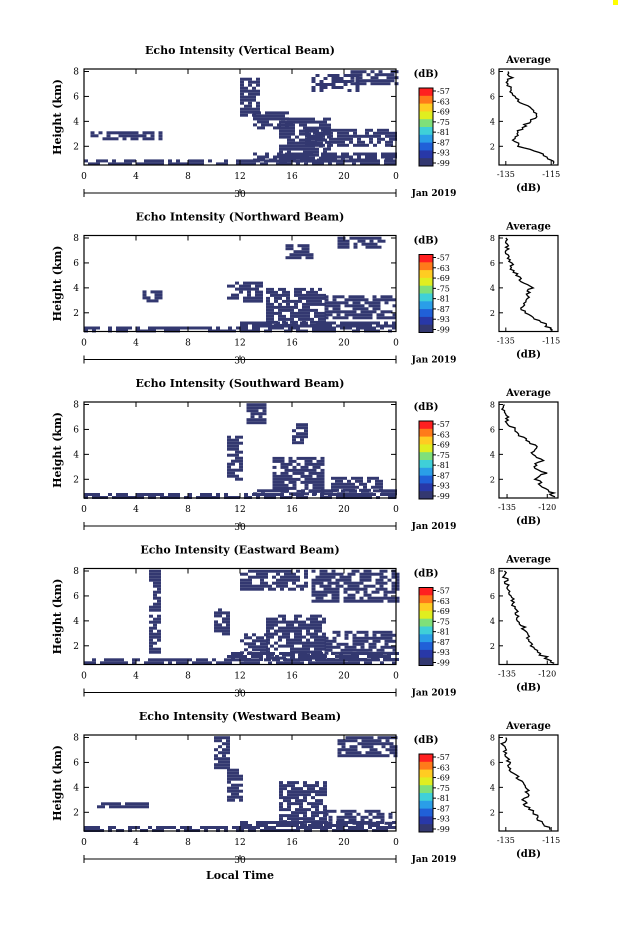 The width and height of the screenshot is (618, 929). What do you see at coordinates (443, 132) in the screenshot?
I see `colorbar-tick-label: -81` at bounding box center [443, 132].